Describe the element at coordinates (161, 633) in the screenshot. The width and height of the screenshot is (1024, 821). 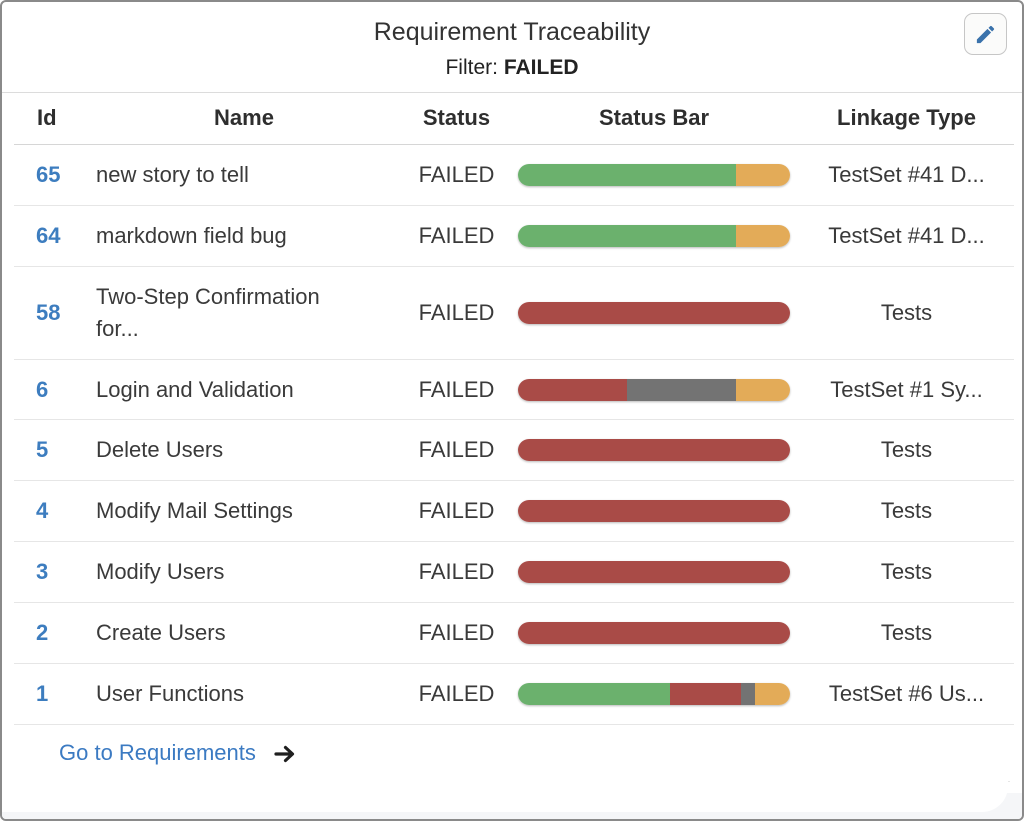
I see `requirement-name: Create Users` at that location.